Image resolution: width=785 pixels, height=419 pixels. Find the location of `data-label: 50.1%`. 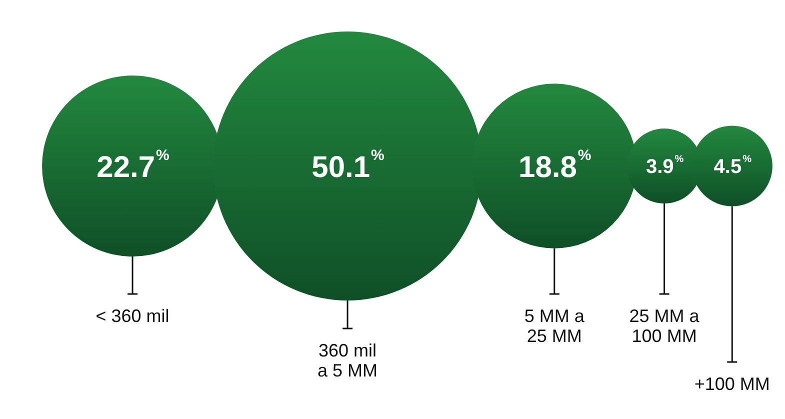

data-label: 50.1% is located at coordinates (348, 165).